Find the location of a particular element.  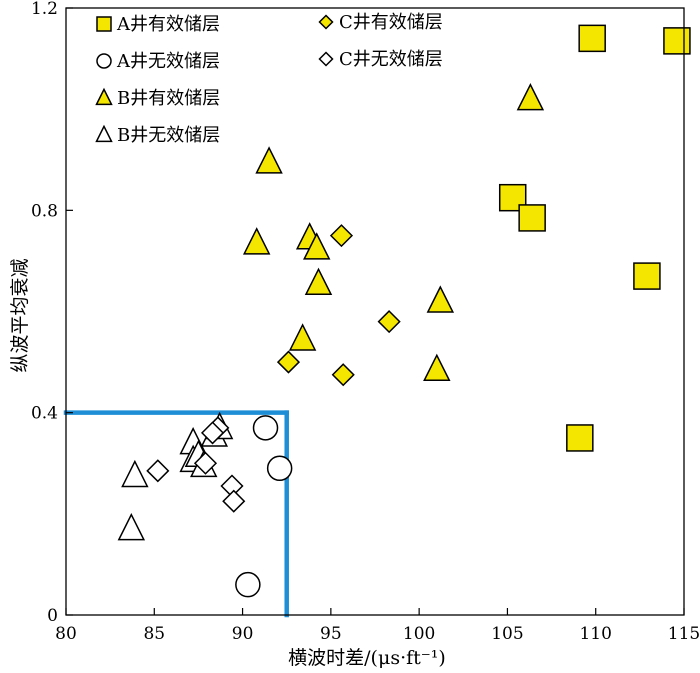

x-tick-label: 100 is located at coordinates (419, 634).